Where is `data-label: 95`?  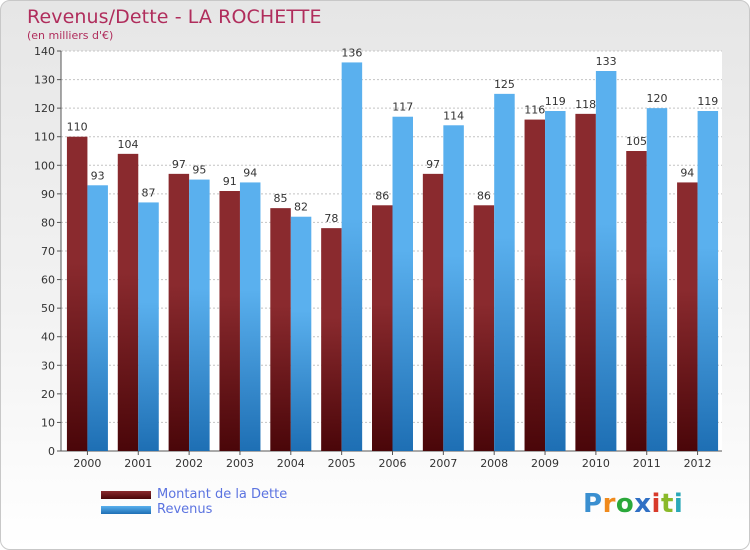
data-label: 95 is located at coordinates (199, 170).